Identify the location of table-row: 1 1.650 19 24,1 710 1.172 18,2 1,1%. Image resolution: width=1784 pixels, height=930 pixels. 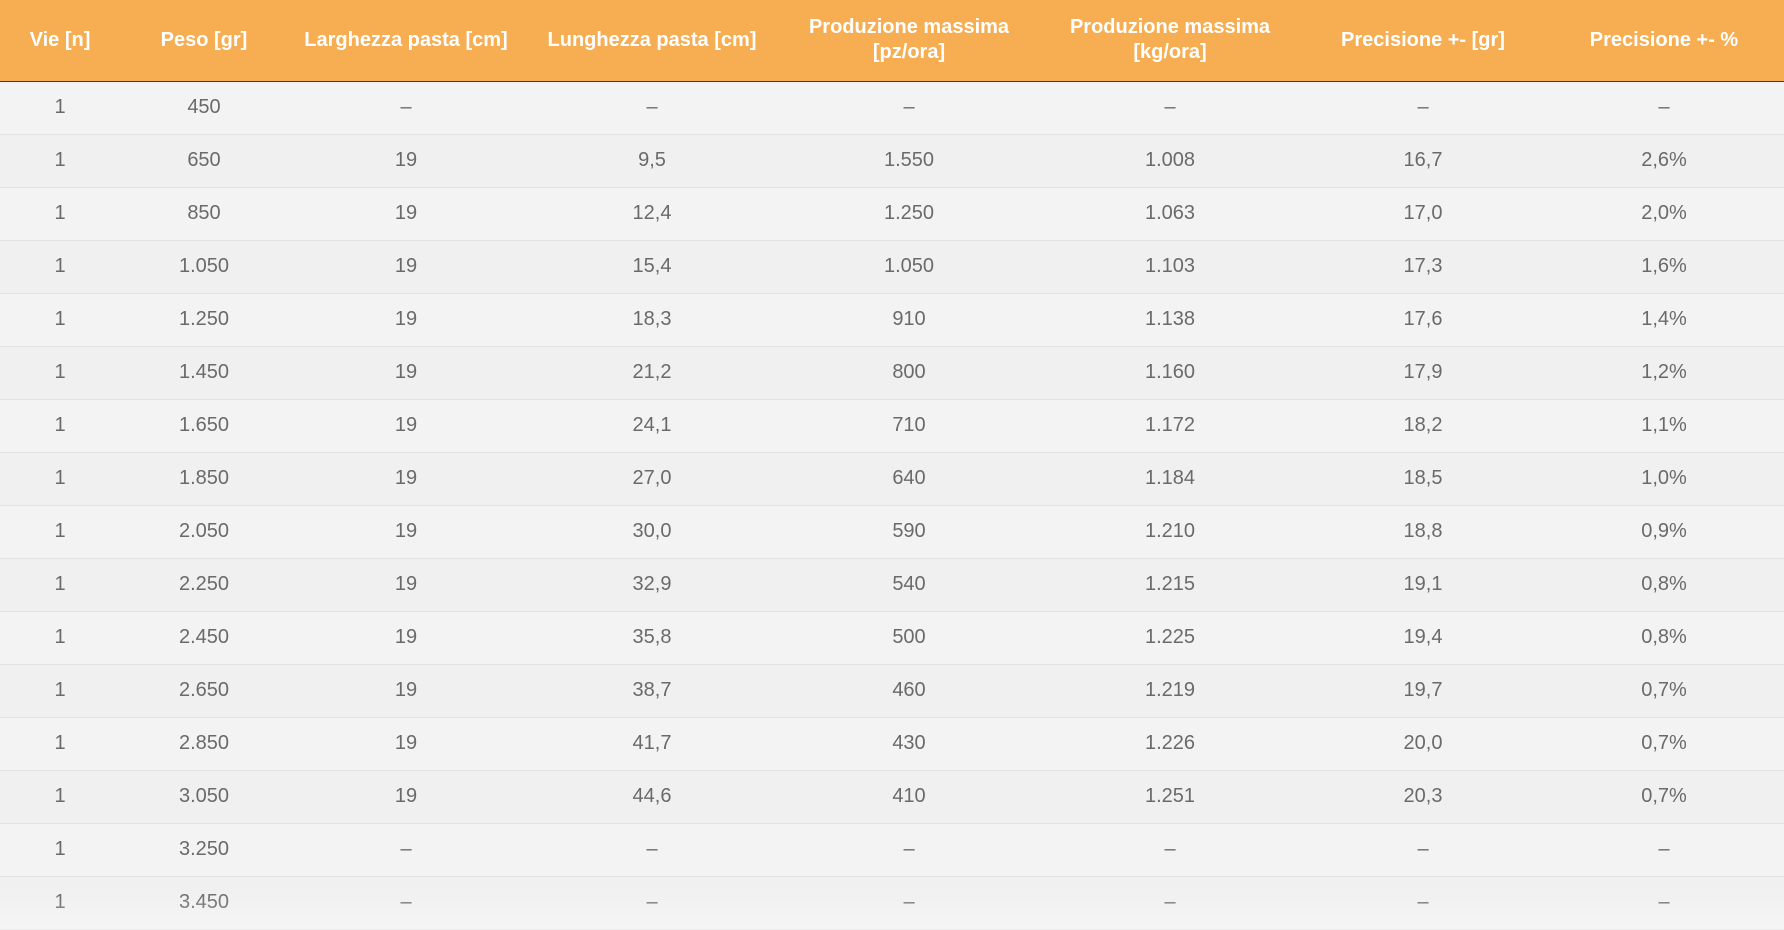
(892, 426).